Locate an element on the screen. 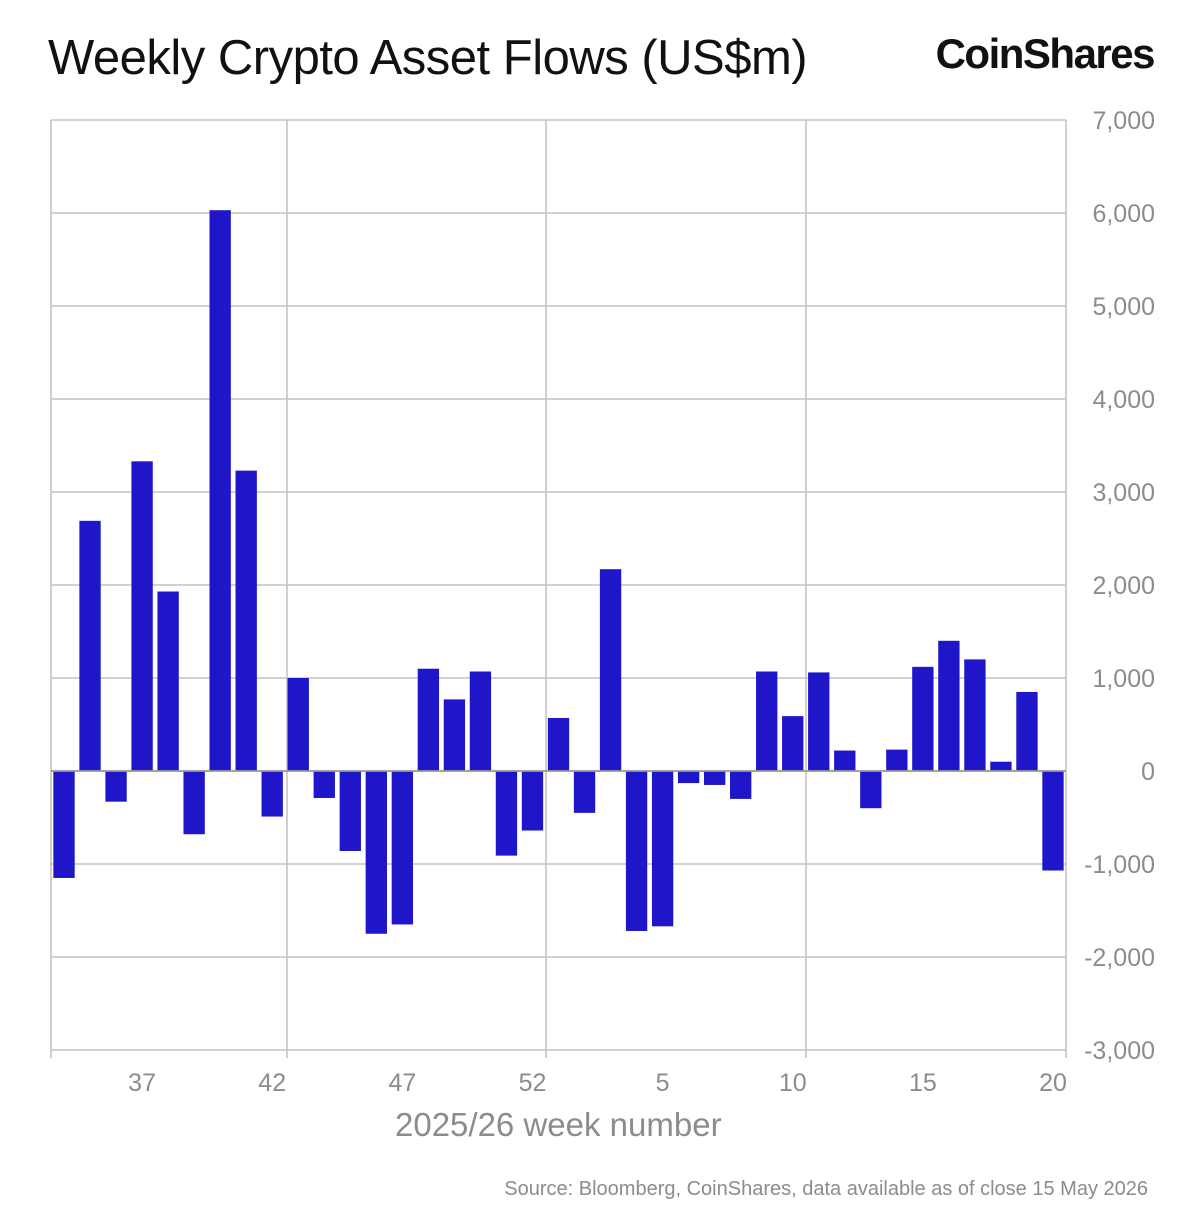  x-tick-label: 5 is located at coordinates (663, 1083).